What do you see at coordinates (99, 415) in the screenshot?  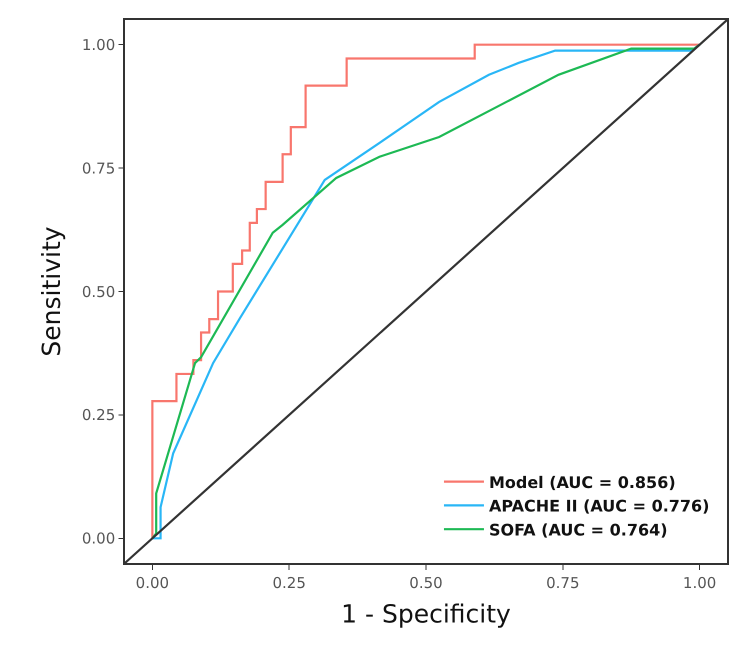 I see `y-tick-label: 0.25` at bounding box center [99, 415].